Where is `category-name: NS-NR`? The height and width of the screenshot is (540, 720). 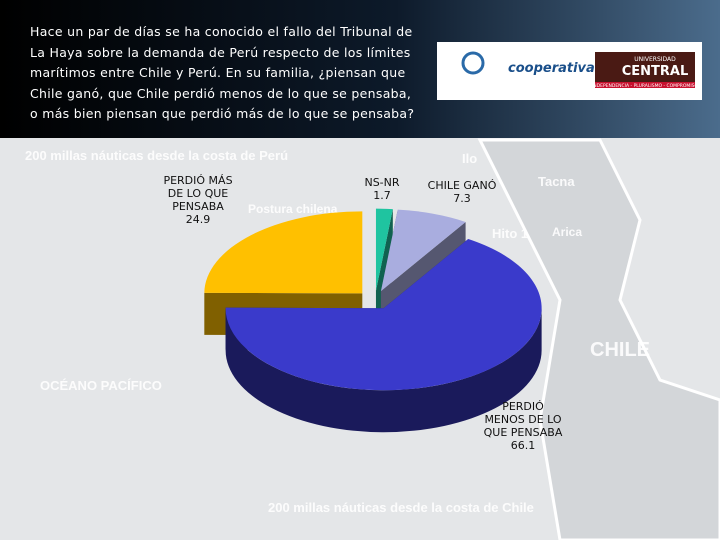 category-name: NS-NR is located at coordinates (382, 182).